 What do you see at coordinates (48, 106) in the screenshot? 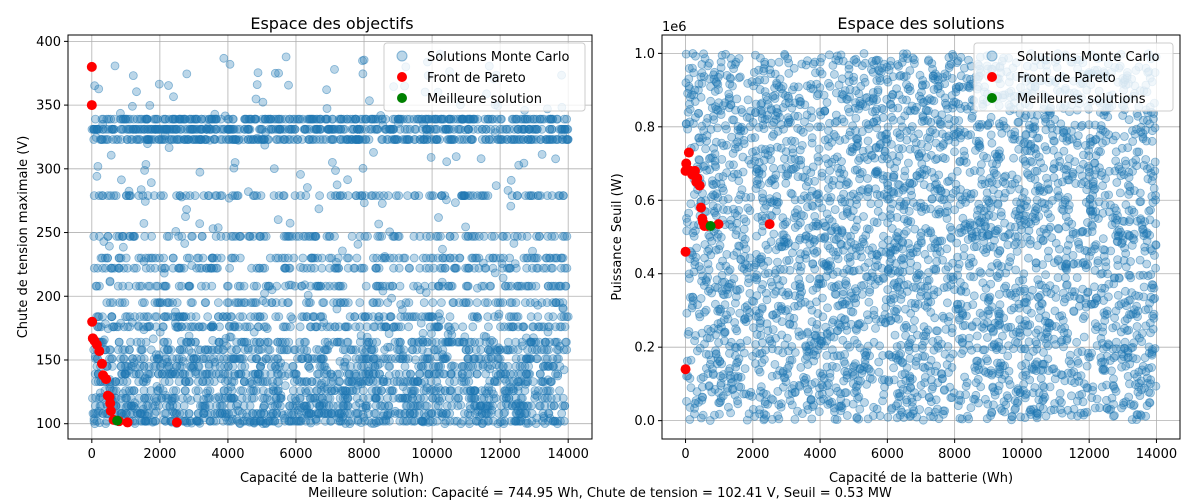
I see `y-tick-label: 350` at bounding box center [48, 106].